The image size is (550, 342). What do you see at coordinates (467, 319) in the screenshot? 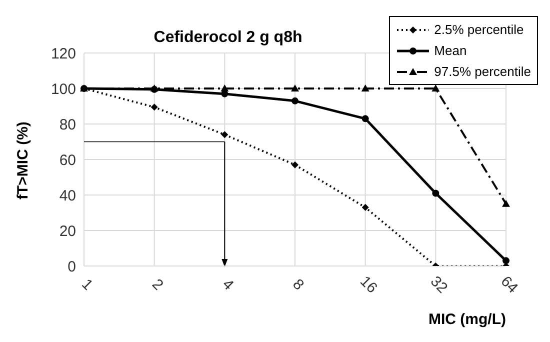
I see `x-axis-title: MIC (mg/L)` at bounding box center [467, 319].